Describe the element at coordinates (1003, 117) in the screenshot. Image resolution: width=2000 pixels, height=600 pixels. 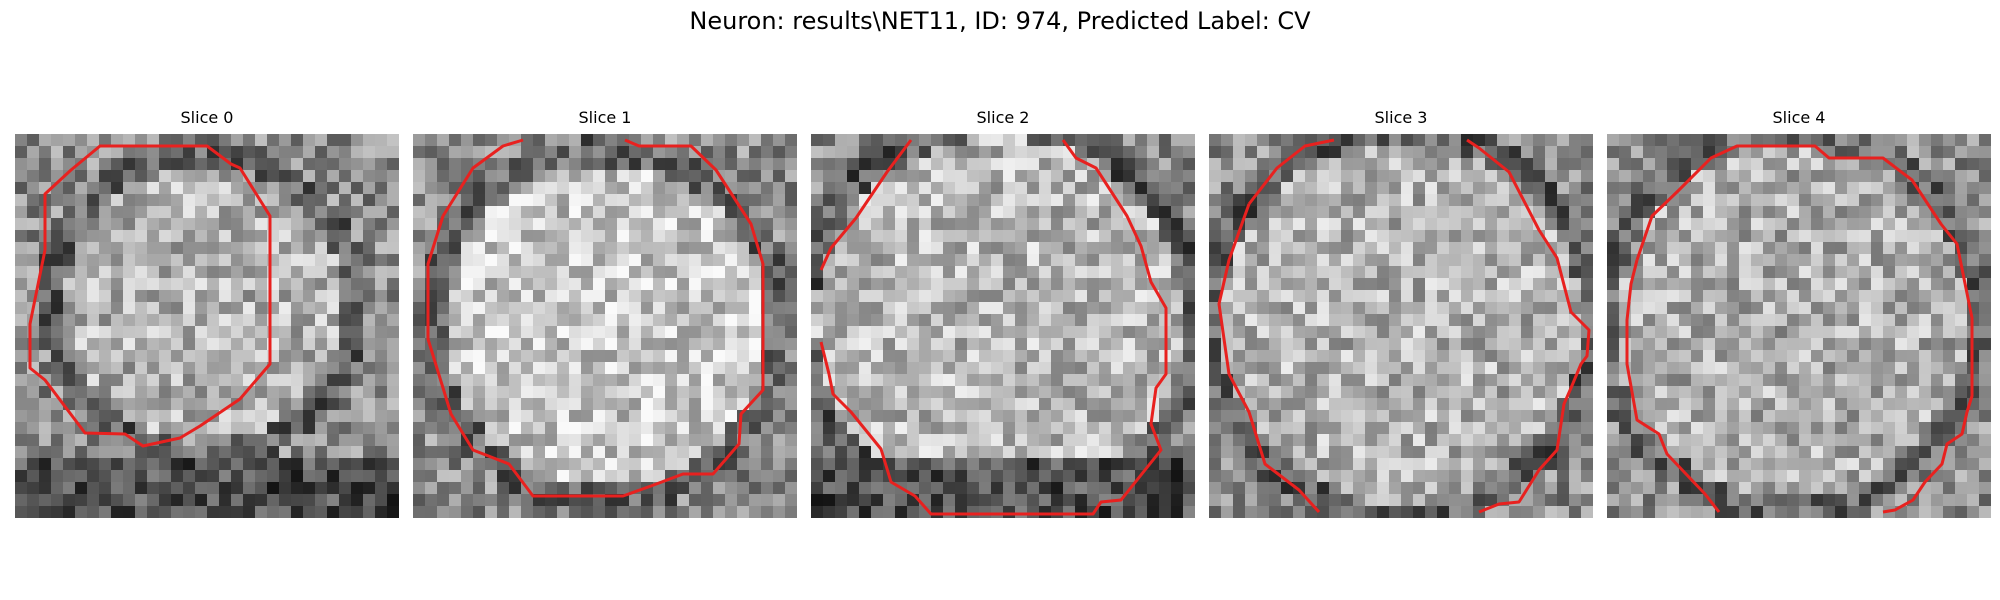
I see `slice-title-2: Slice 2` at that location.